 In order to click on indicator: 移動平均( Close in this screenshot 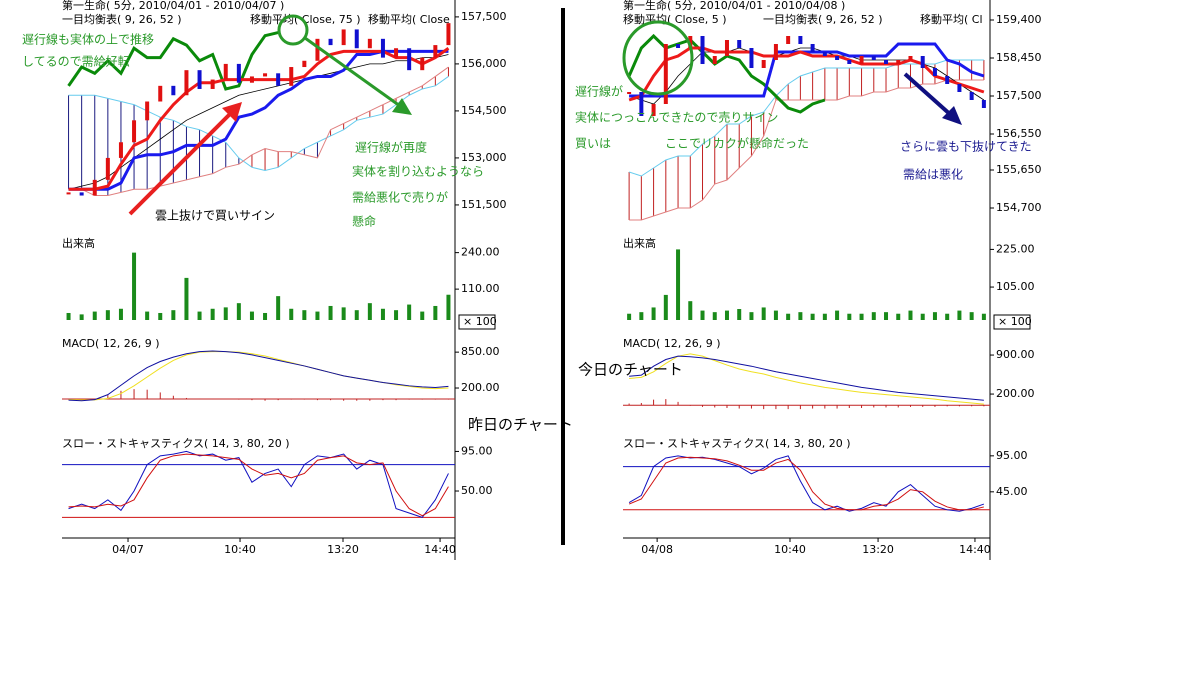, I will do `click(409, 19)`.